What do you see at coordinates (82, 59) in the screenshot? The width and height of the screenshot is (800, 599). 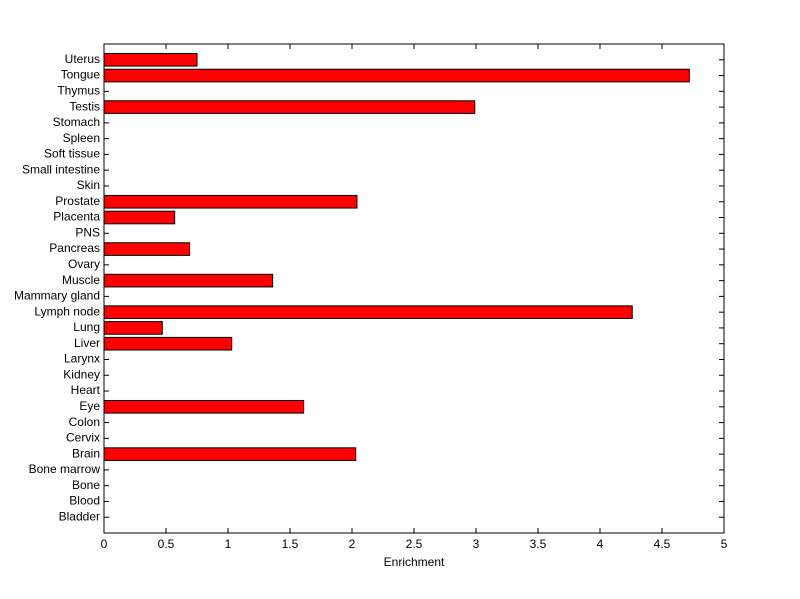 I see `y-tick-label: Uterus` at bounding box center [82, 59].